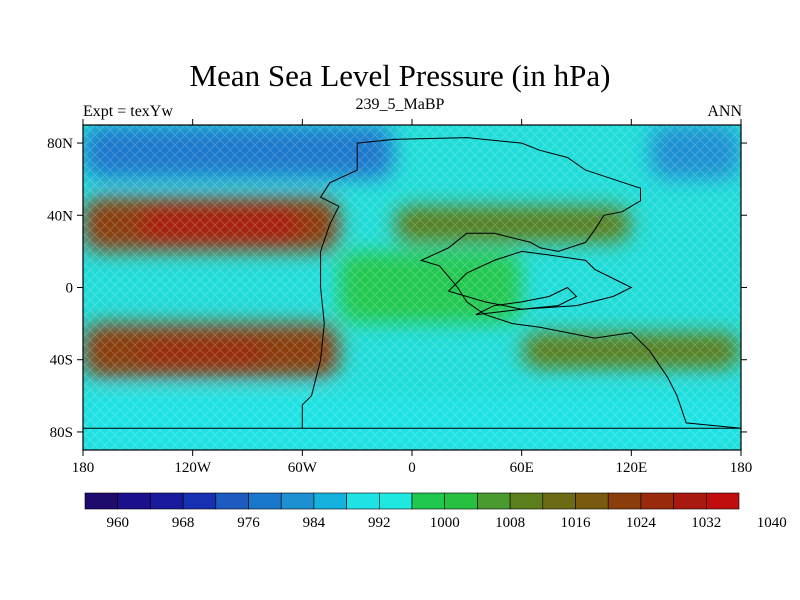 Image resolution: width=800 pixels, height=600 pixels. I want to click on colorbar-label-6: 1008, so click(510, 523).